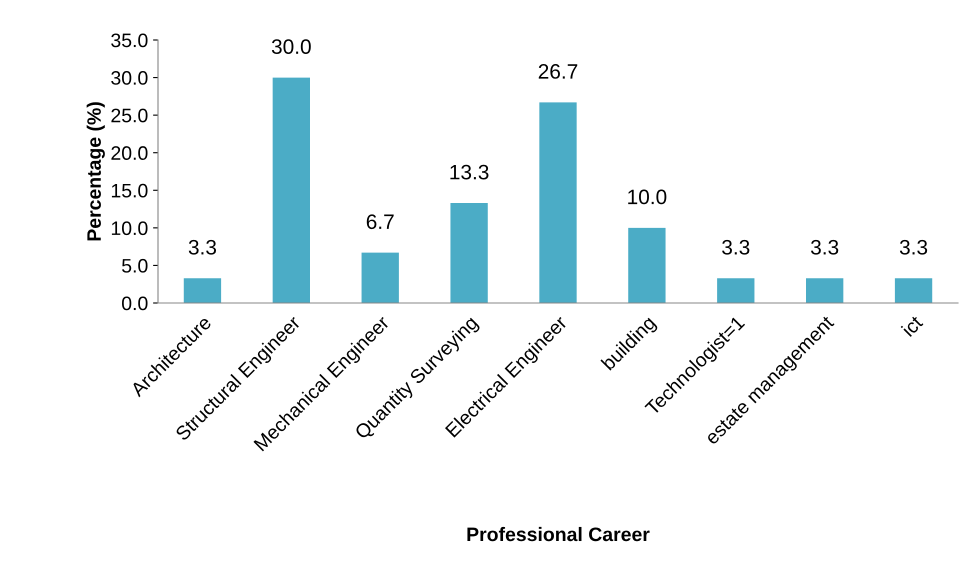  I want to click on x-tick-label: ict, so click(912, 326).